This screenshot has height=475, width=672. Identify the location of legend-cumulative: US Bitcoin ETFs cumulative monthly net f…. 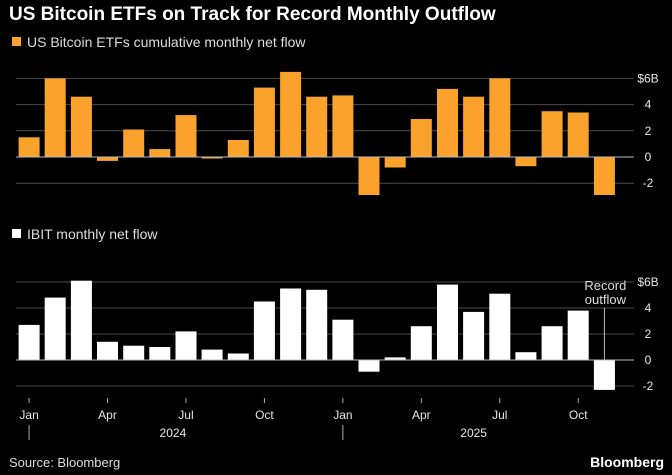
(159, 42).